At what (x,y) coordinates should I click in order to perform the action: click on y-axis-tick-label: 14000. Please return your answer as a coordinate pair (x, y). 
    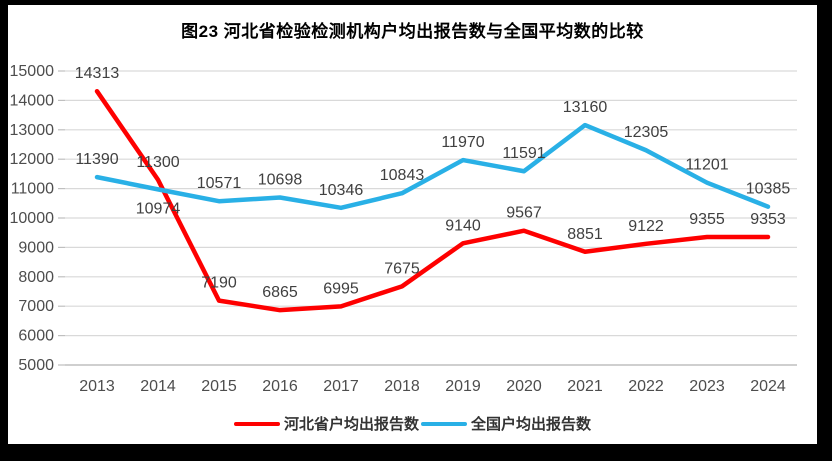
    Looking at the image, I should click on (32, 100).